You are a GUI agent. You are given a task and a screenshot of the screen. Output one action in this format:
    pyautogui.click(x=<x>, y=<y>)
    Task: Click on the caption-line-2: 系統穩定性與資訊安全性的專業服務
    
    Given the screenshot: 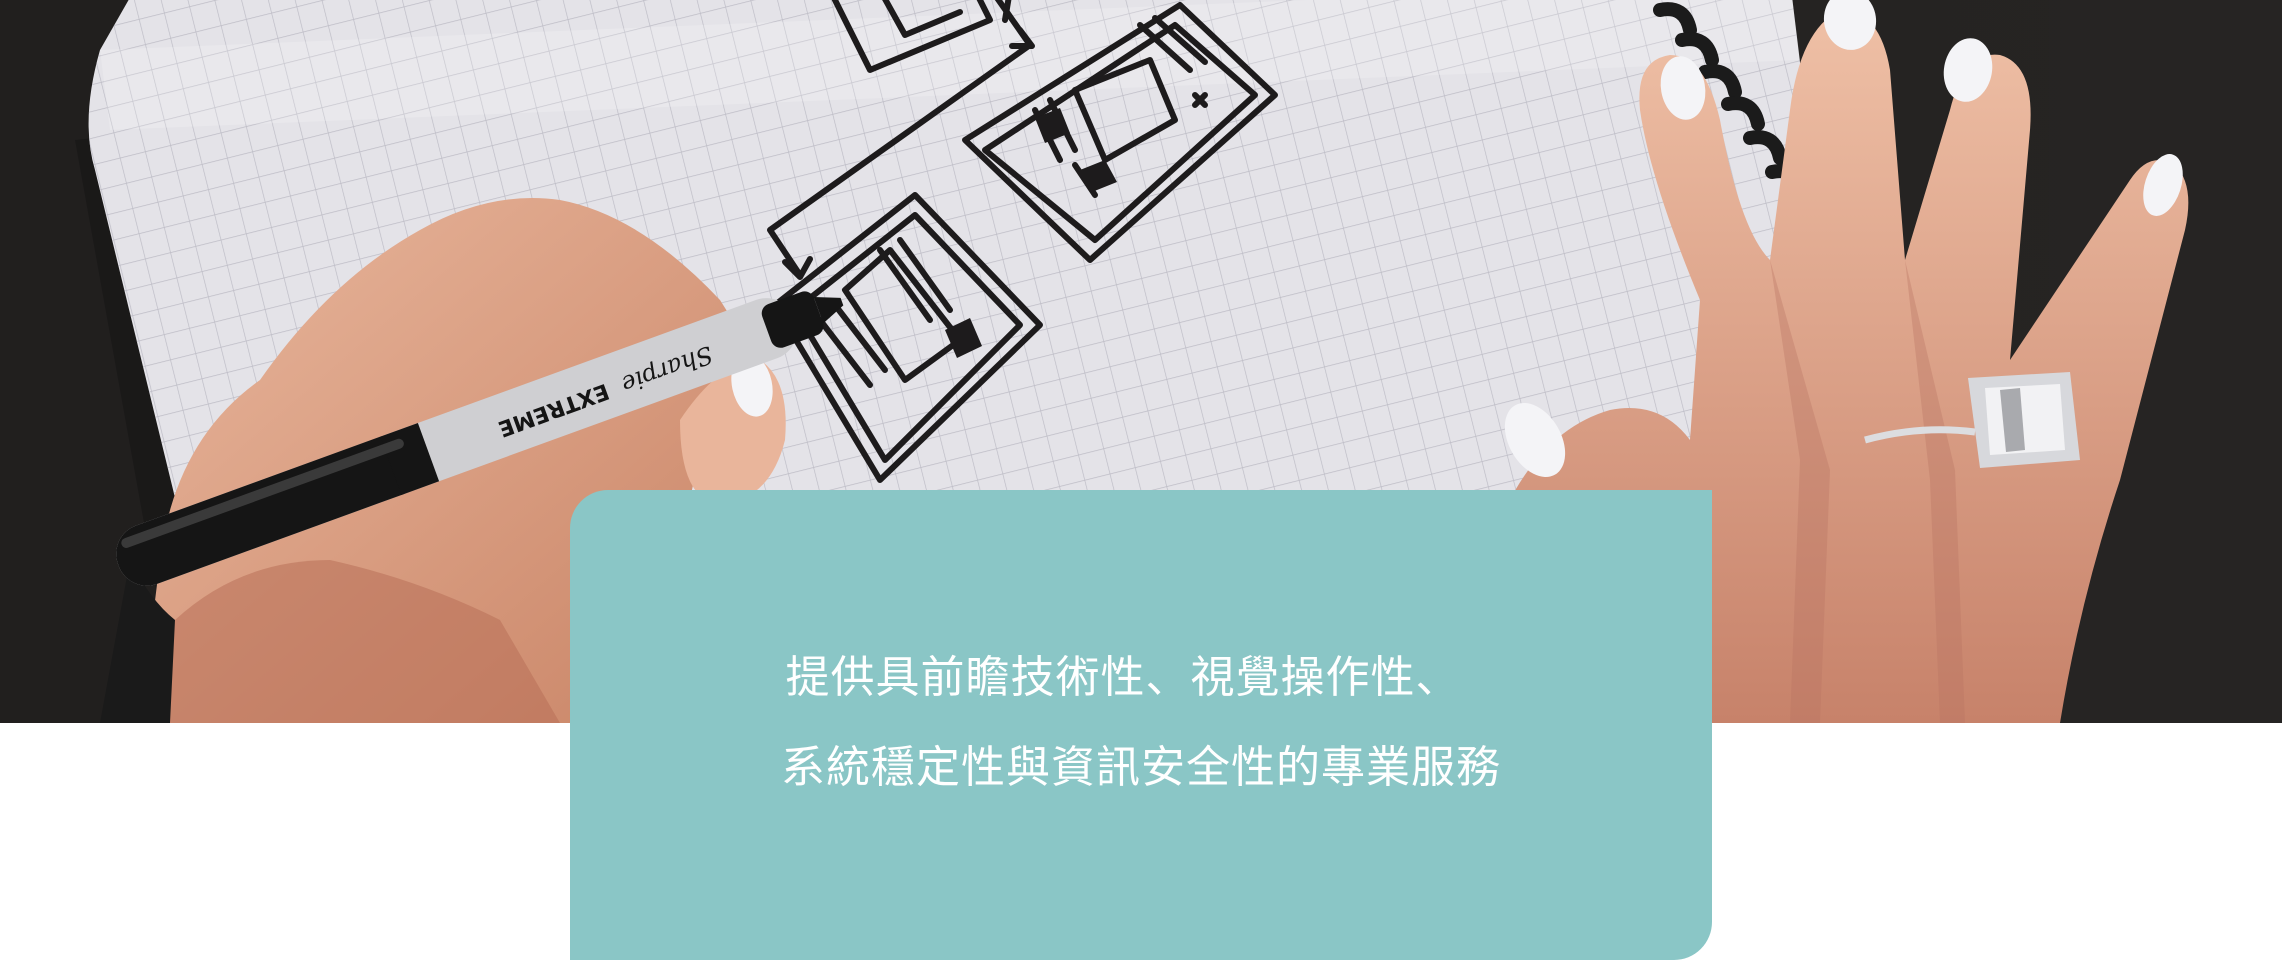 What is the action you would take?
    pyautogui.click(x=1141, y=767)
    